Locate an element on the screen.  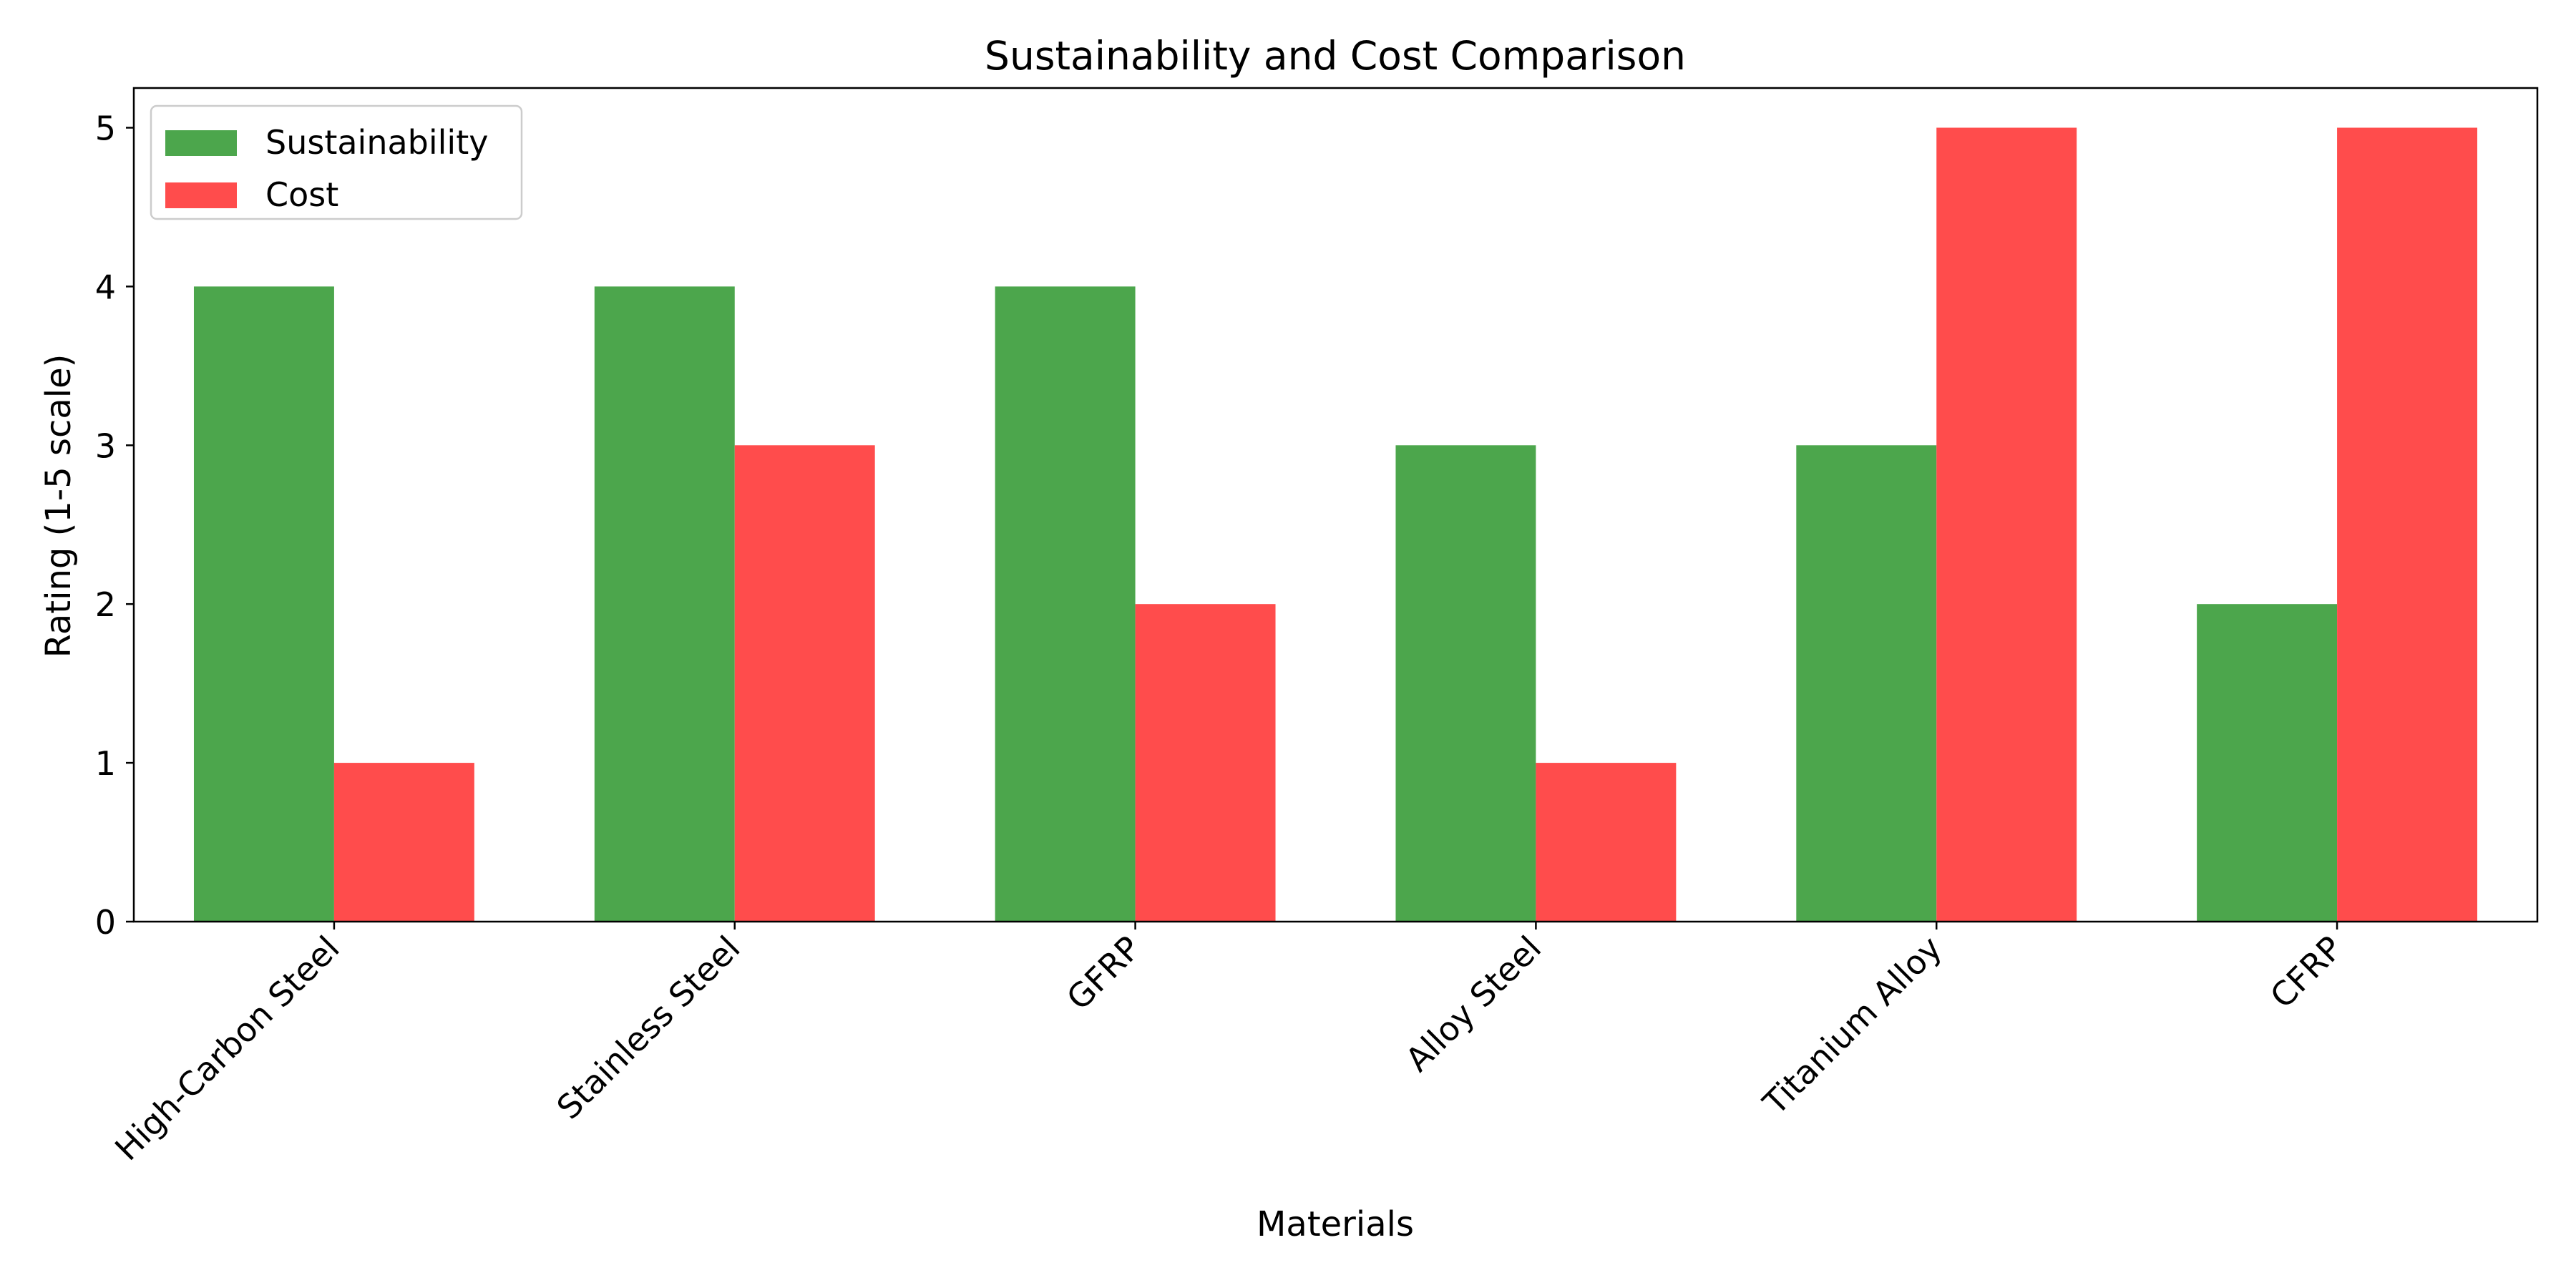
y-tick-label: 2 is located at coordinates (105, 604).